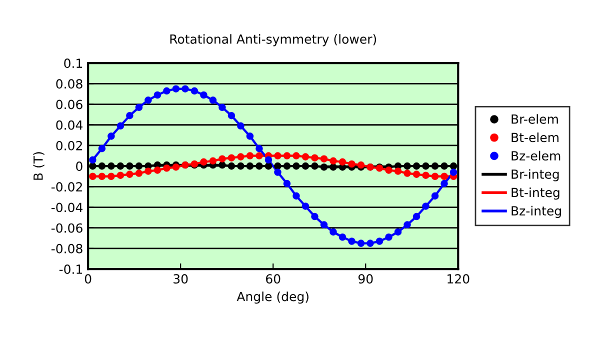  I want to click on legend-label: Bz-elem, so click(536, 155).